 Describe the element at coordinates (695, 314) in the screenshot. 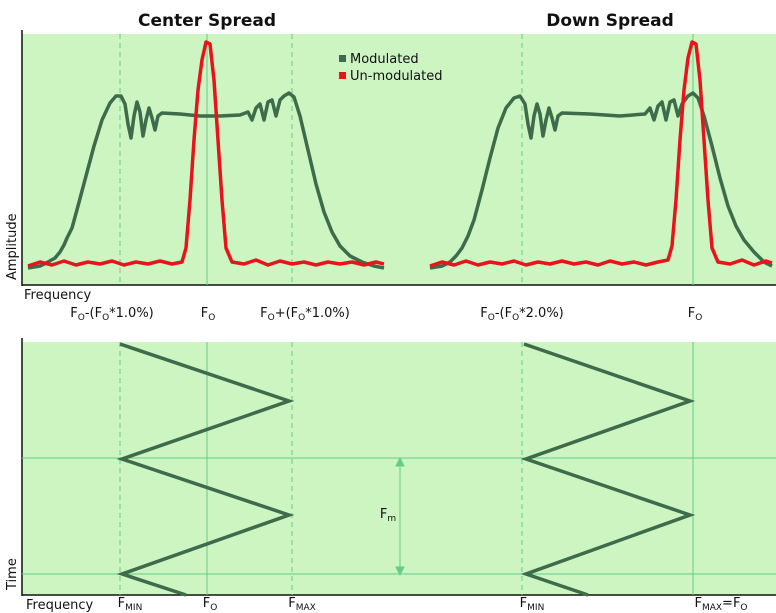

I see `tick-right-fo: FO` at that location.